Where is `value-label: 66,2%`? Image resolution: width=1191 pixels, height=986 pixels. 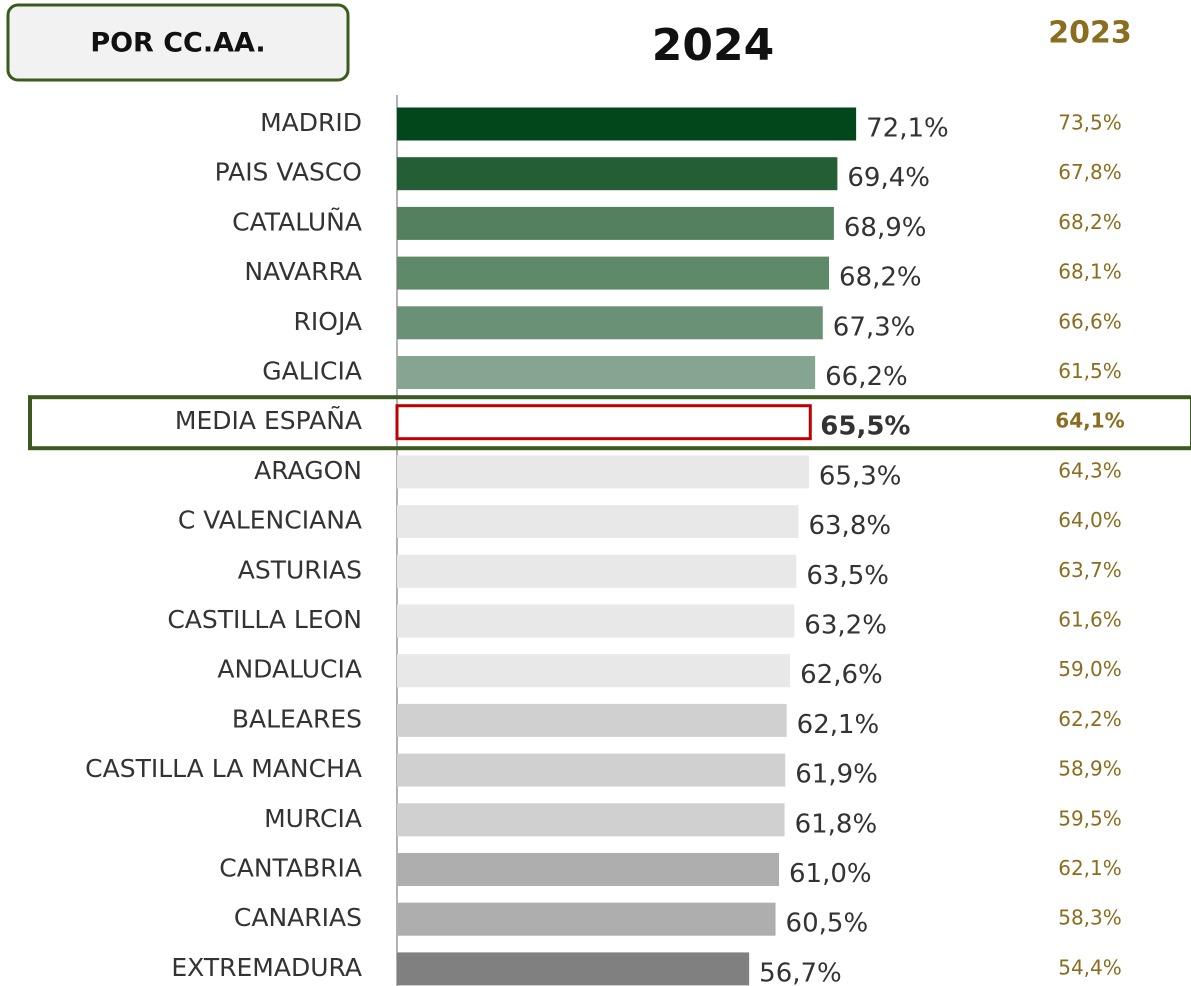 value-label: 66,2% is located at coordinates (866, 377).